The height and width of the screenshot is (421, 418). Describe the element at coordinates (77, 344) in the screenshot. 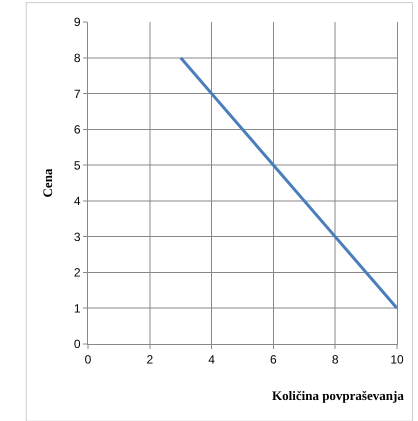

I see `y-tick-label: 0` at that location.